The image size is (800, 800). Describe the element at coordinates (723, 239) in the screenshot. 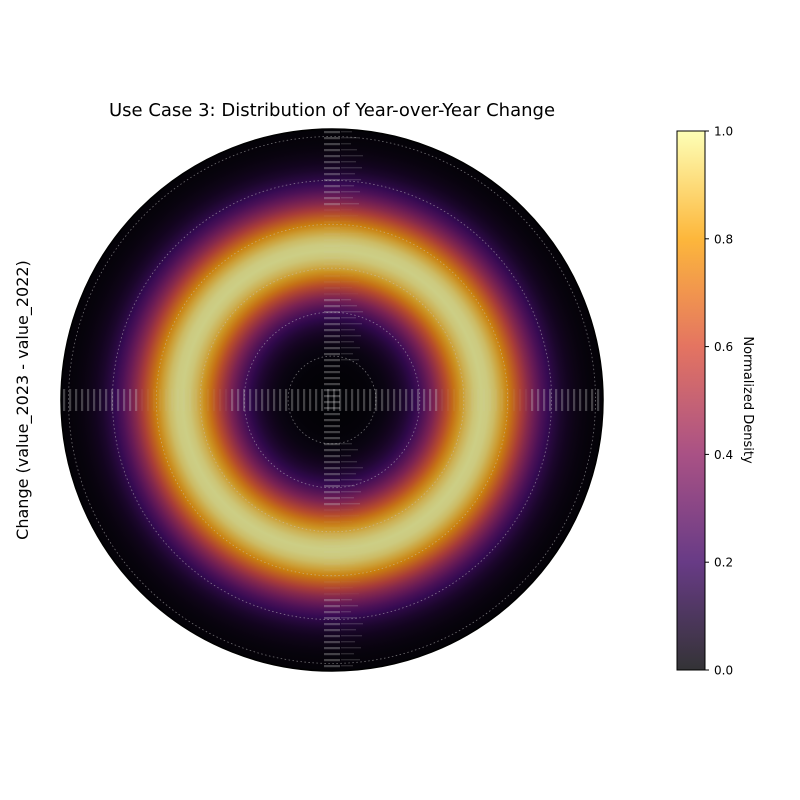

I see `colorbar-tick-label: 0.8` at that location.